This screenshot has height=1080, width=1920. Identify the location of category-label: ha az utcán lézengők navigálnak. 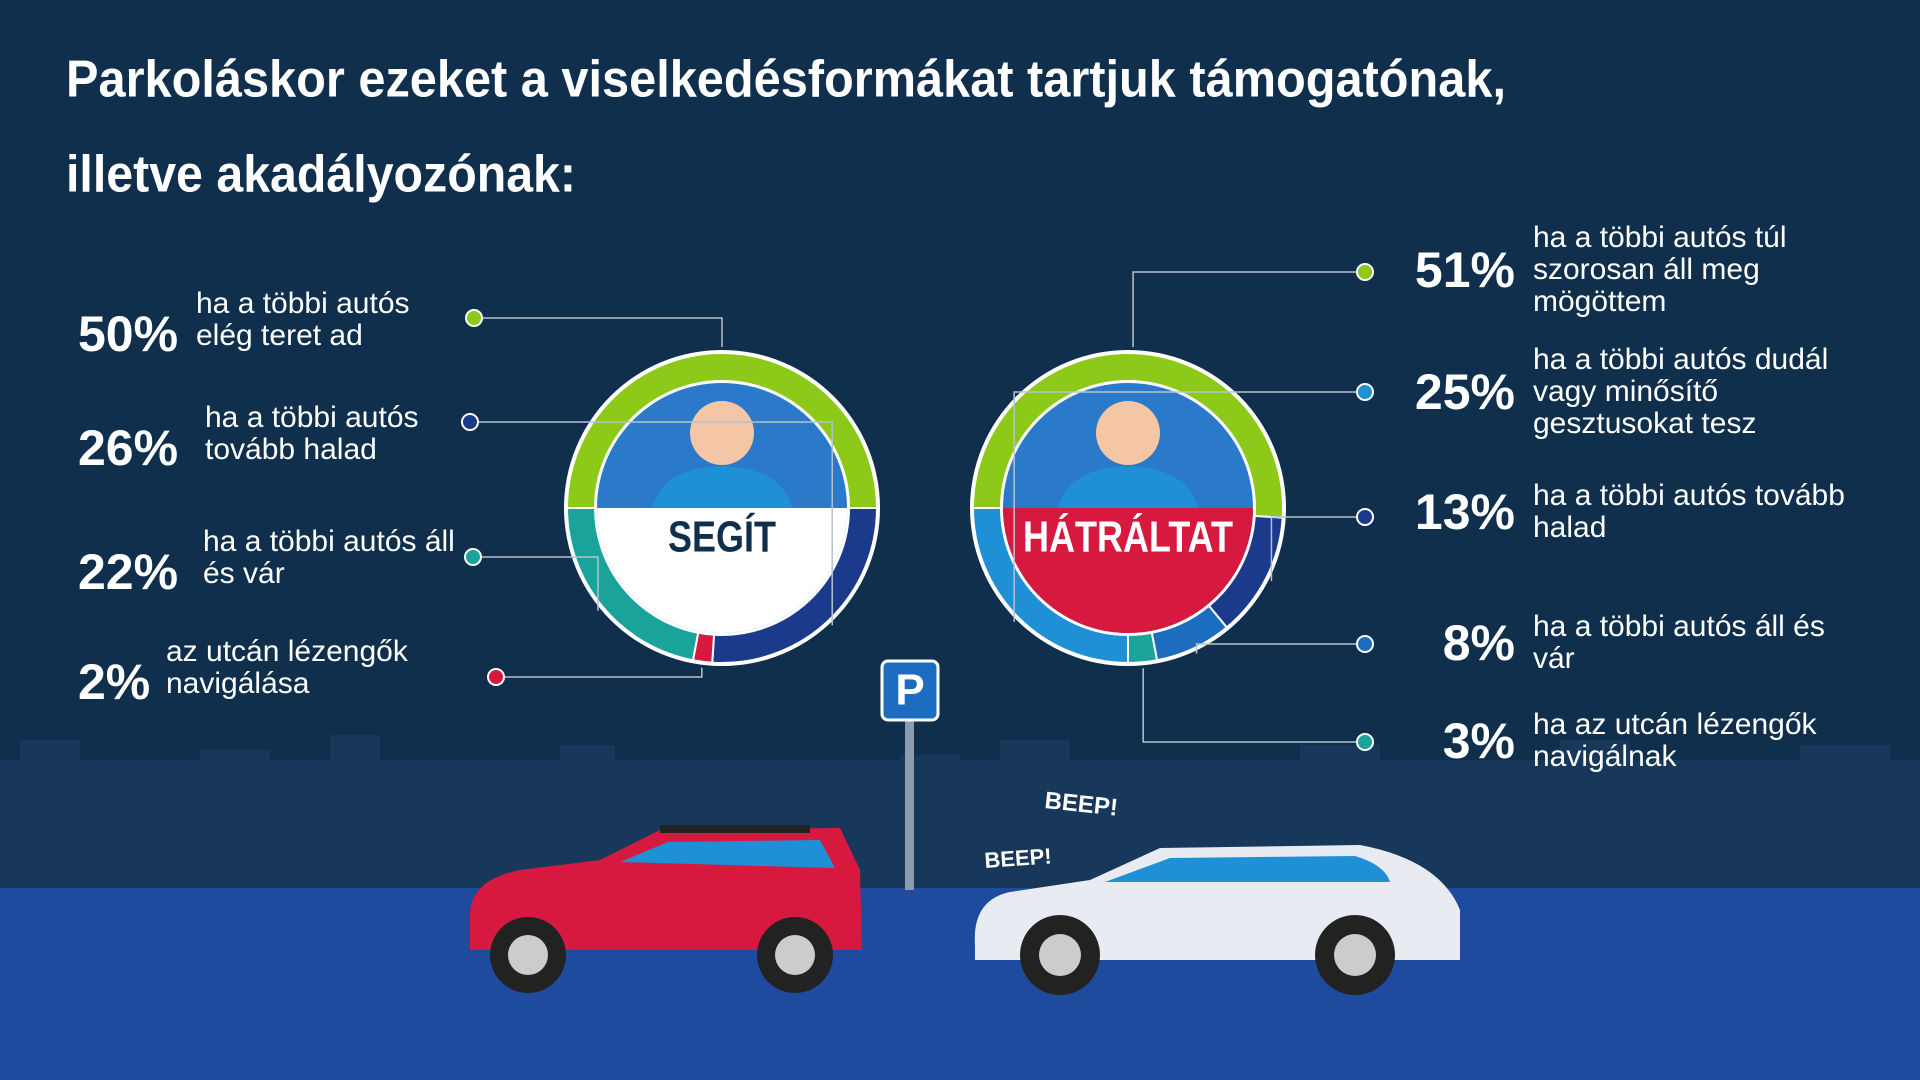
(1675, 740).